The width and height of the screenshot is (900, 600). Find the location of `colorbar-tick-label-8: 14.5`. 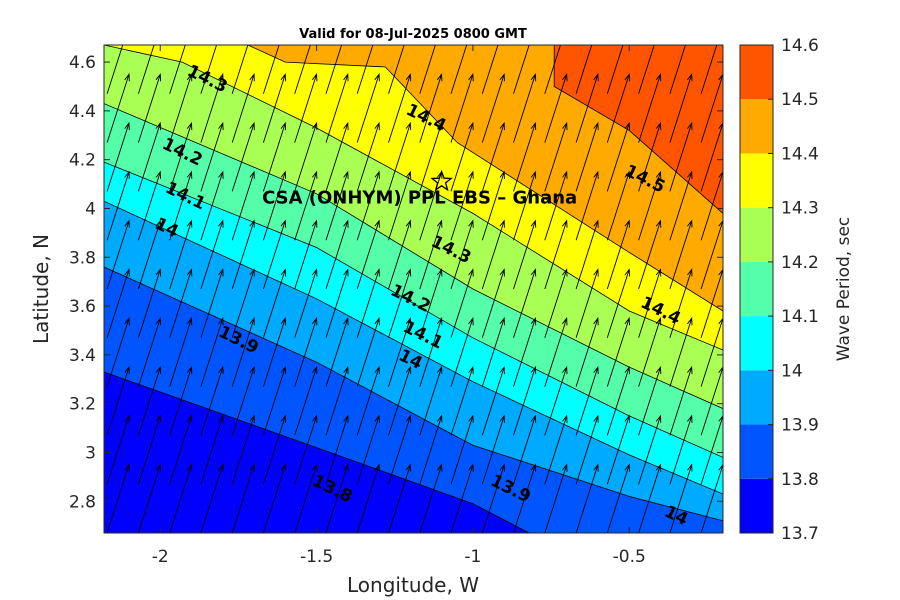

colorbar-tick-label-8: 14.5 is located at coordinates (800, 100).